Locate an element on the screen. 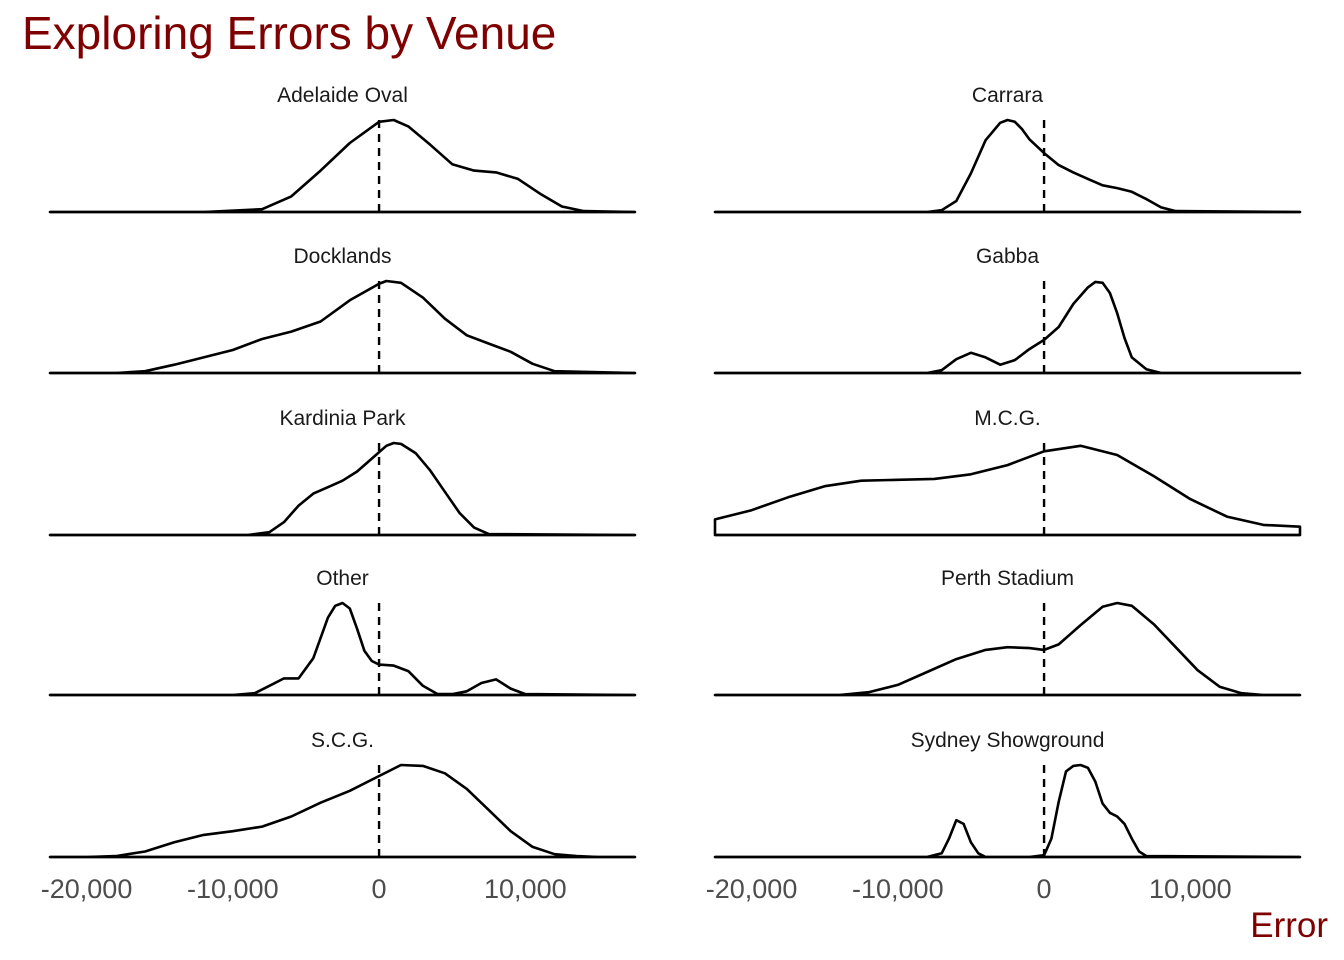  panel-perth-stadium: Perth Stadium is located at coordinates (1007, 632).